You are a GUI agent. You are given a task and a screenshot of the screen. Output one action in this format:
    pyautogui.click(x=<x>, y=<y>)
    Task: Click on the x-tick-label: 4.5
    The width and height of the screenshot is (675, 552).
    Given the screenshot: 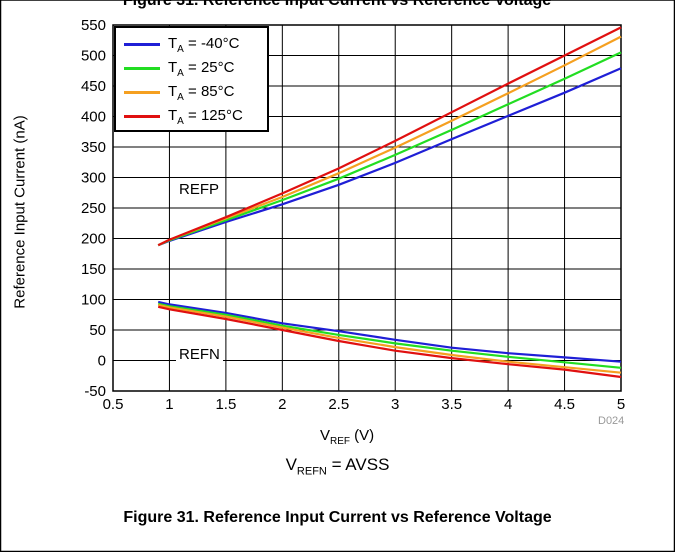 What is the action you would take?
    pyautogui.click(x=564, y=404)
    